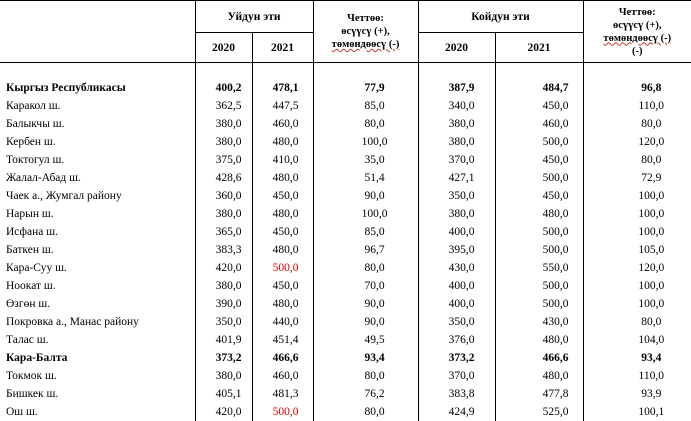 This screenshot has height=421, width=691. Describe the element at coordinates (282, 268) in the screenshot. I see `beef-2021-cell: 500,0` at that location.